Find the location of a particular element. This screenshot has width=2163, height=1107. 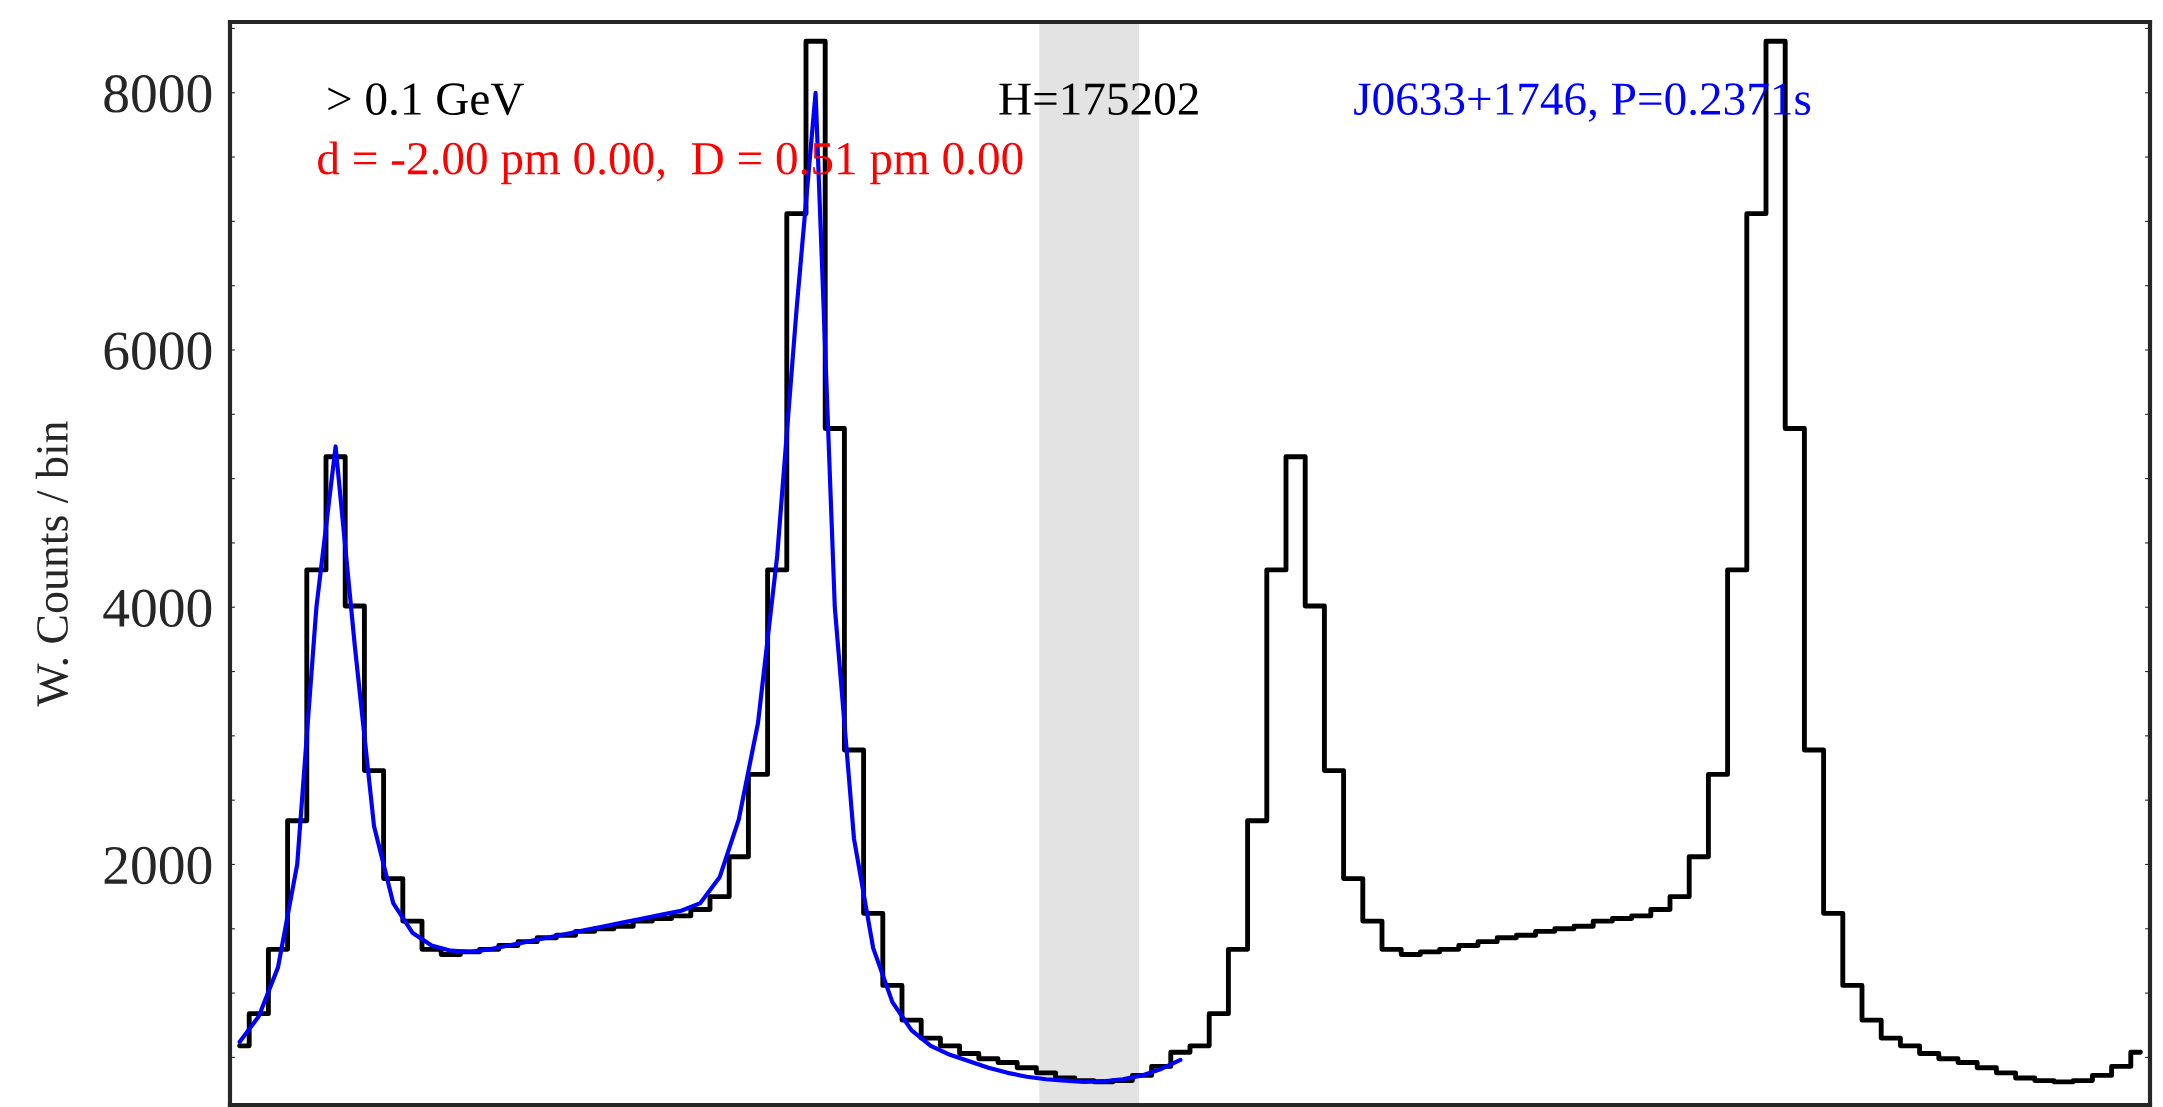

y-tick-label: 8000 is located at coordinates (158, 94).